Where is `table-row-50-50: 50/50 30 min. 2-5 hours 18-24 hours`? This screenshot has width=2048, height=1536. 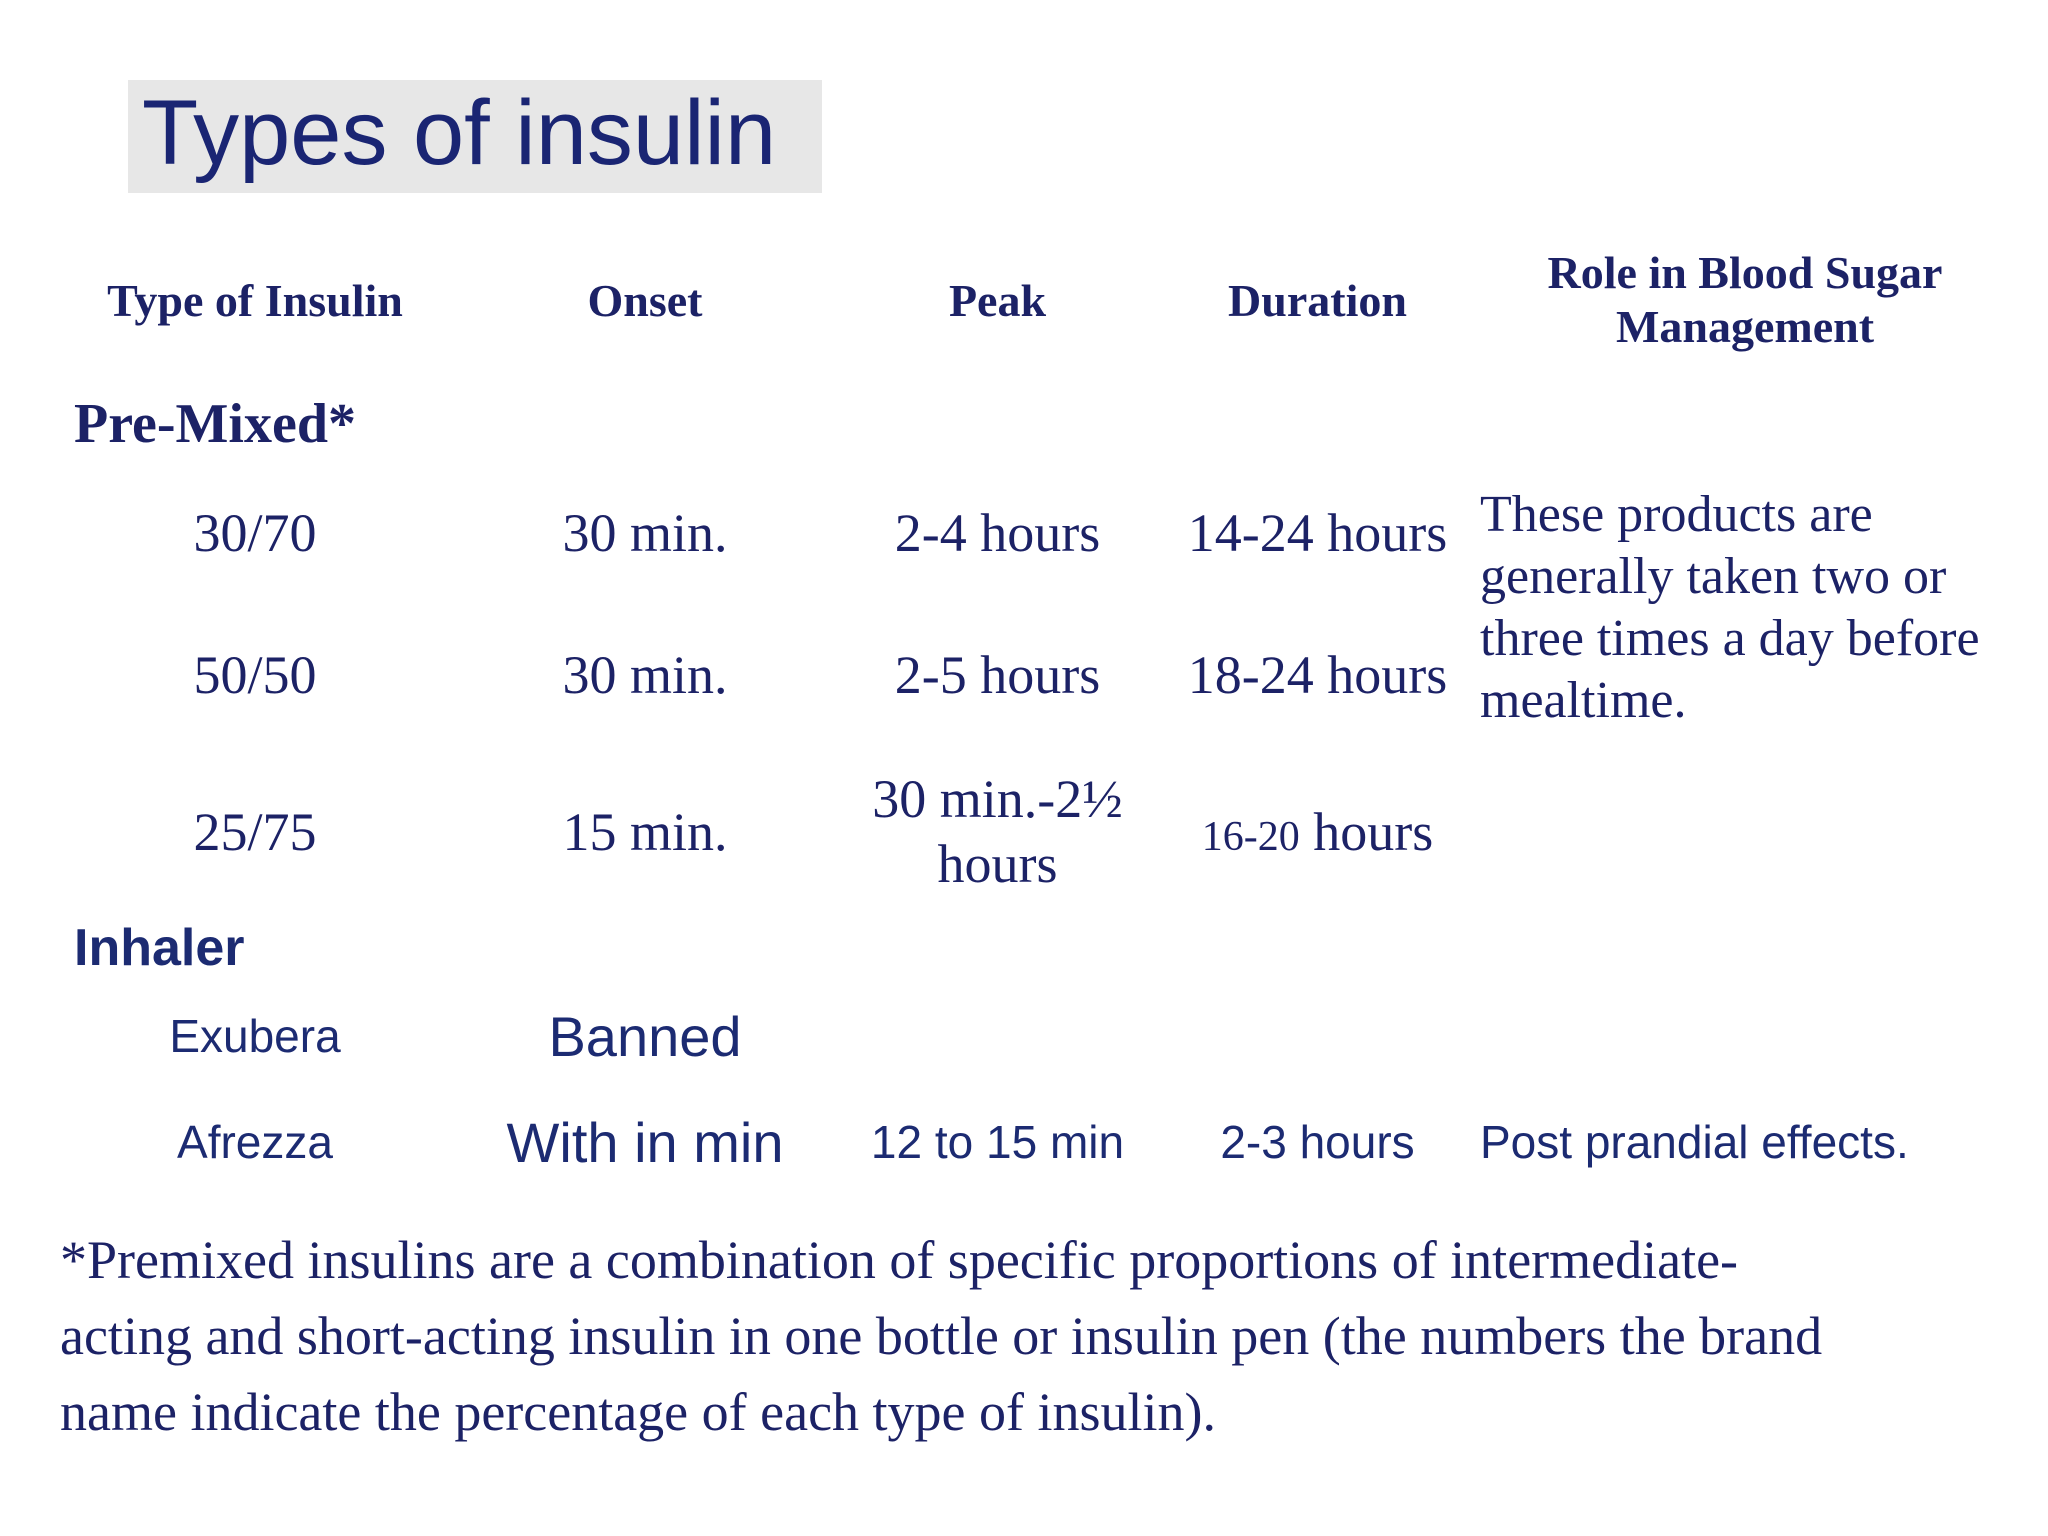 table-row-50-50: 50/50 30 min. 2-5 hours 18-24 hours is located at coordinates (1035, 675).